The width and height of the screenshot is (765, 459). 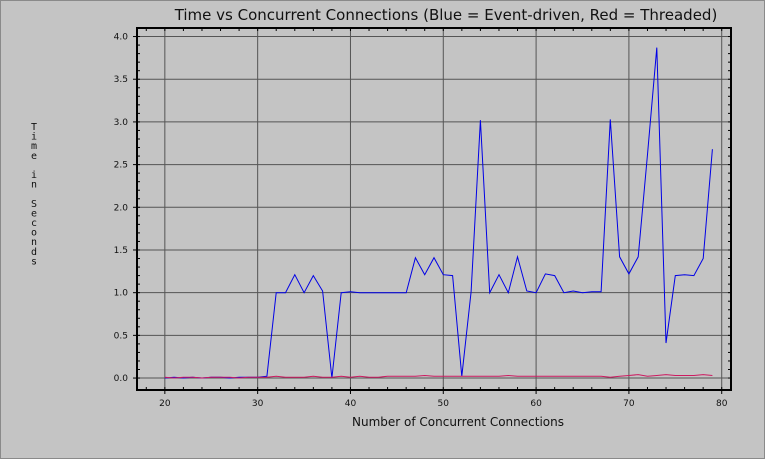 What do you see at coordinates (121, 166) in the screenshot?
I see `y-tick-label: 2.5` at bounding box center [121, 166].